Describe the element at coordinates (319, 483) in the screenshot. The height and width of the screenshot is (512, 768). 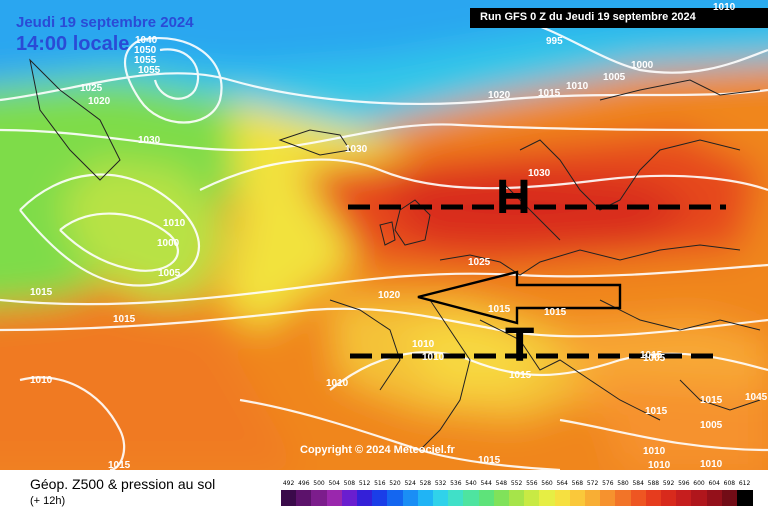
I see `color-scale-label: 500` at that location.